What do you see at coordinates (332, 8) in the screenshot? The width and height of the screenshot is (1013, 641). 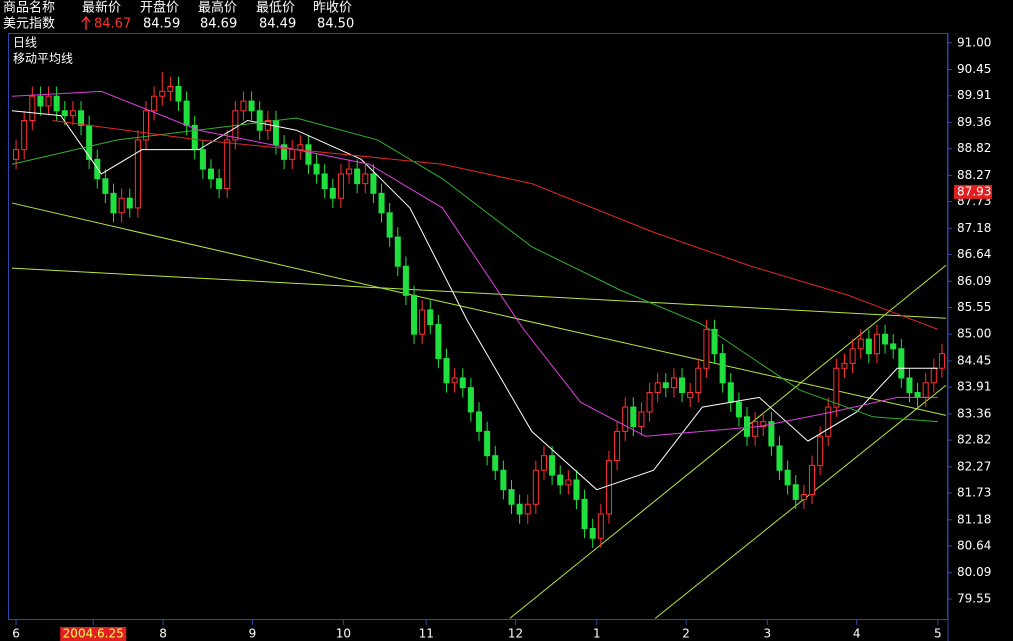 I see `header-col: 昨收价` at bounding box center [332, 8].